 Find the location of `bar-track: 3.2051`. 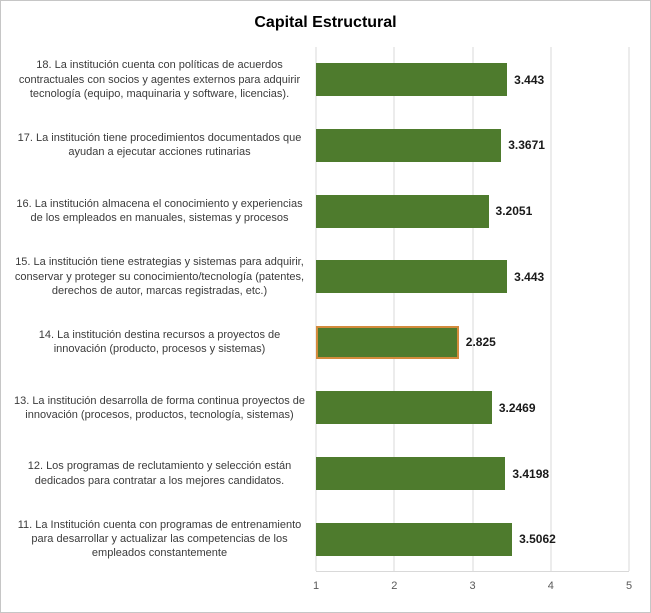

bar-track: 3.2051 is located at coordinates (472, 211).